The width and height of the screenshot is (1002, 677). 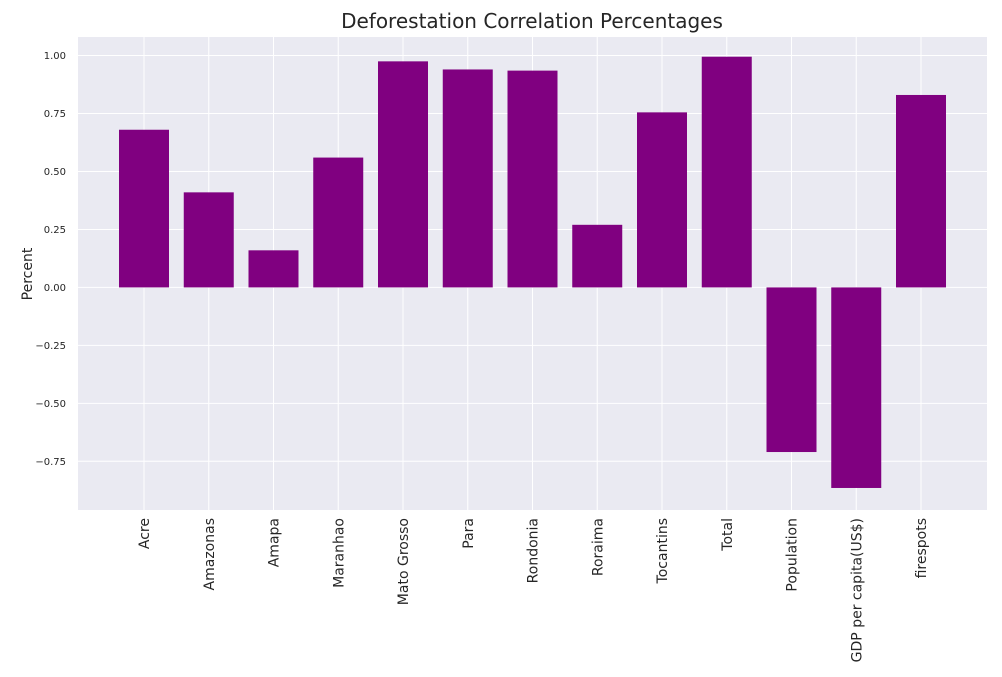 I want to click on bar-mato-grosso, so click(x=403, y=174).